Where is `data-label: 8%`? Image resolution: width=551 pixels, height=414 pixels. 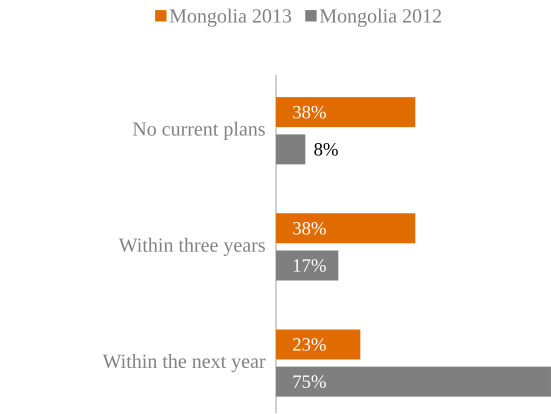 data-label: 8% is located at coordinates (326, 149).